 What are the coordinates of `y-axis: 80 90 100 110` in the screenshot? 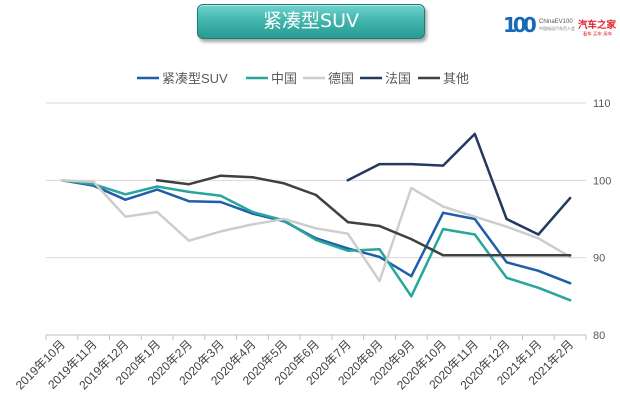 It's located at (602, 220).